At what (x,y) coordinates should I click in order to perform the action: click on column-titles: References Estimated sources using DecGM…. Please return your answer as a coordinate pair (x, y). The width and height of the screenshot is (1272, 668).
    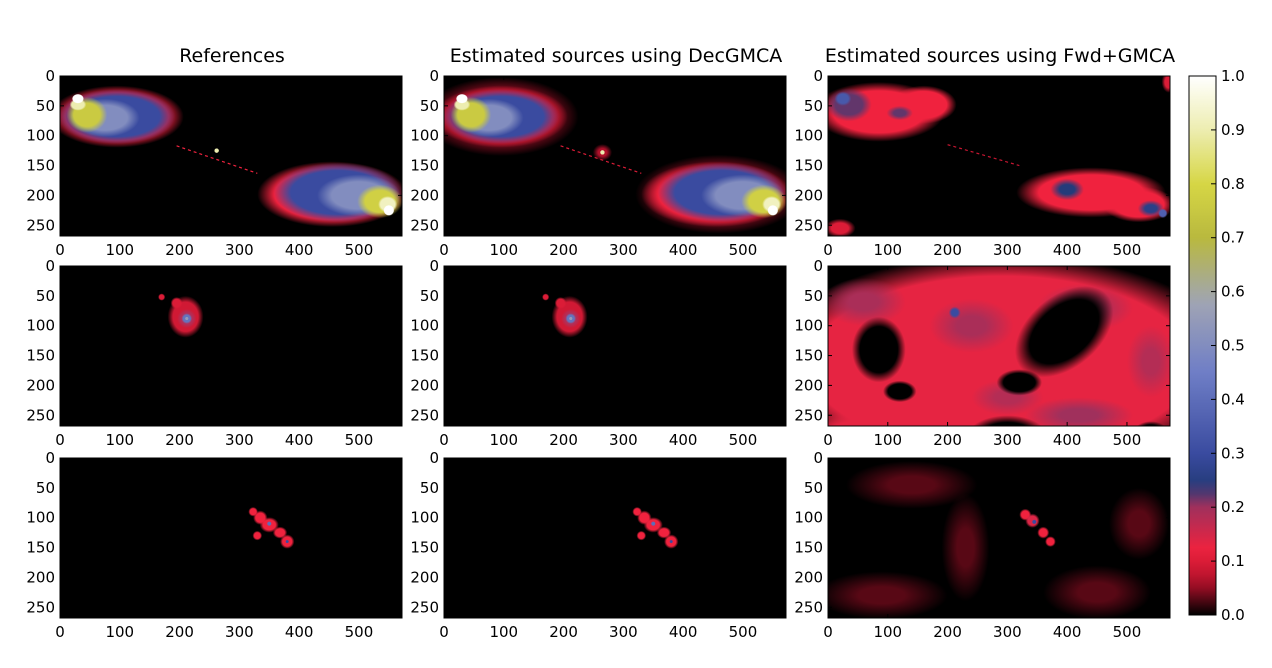
    Looking at the image, I should click on (677, 56).